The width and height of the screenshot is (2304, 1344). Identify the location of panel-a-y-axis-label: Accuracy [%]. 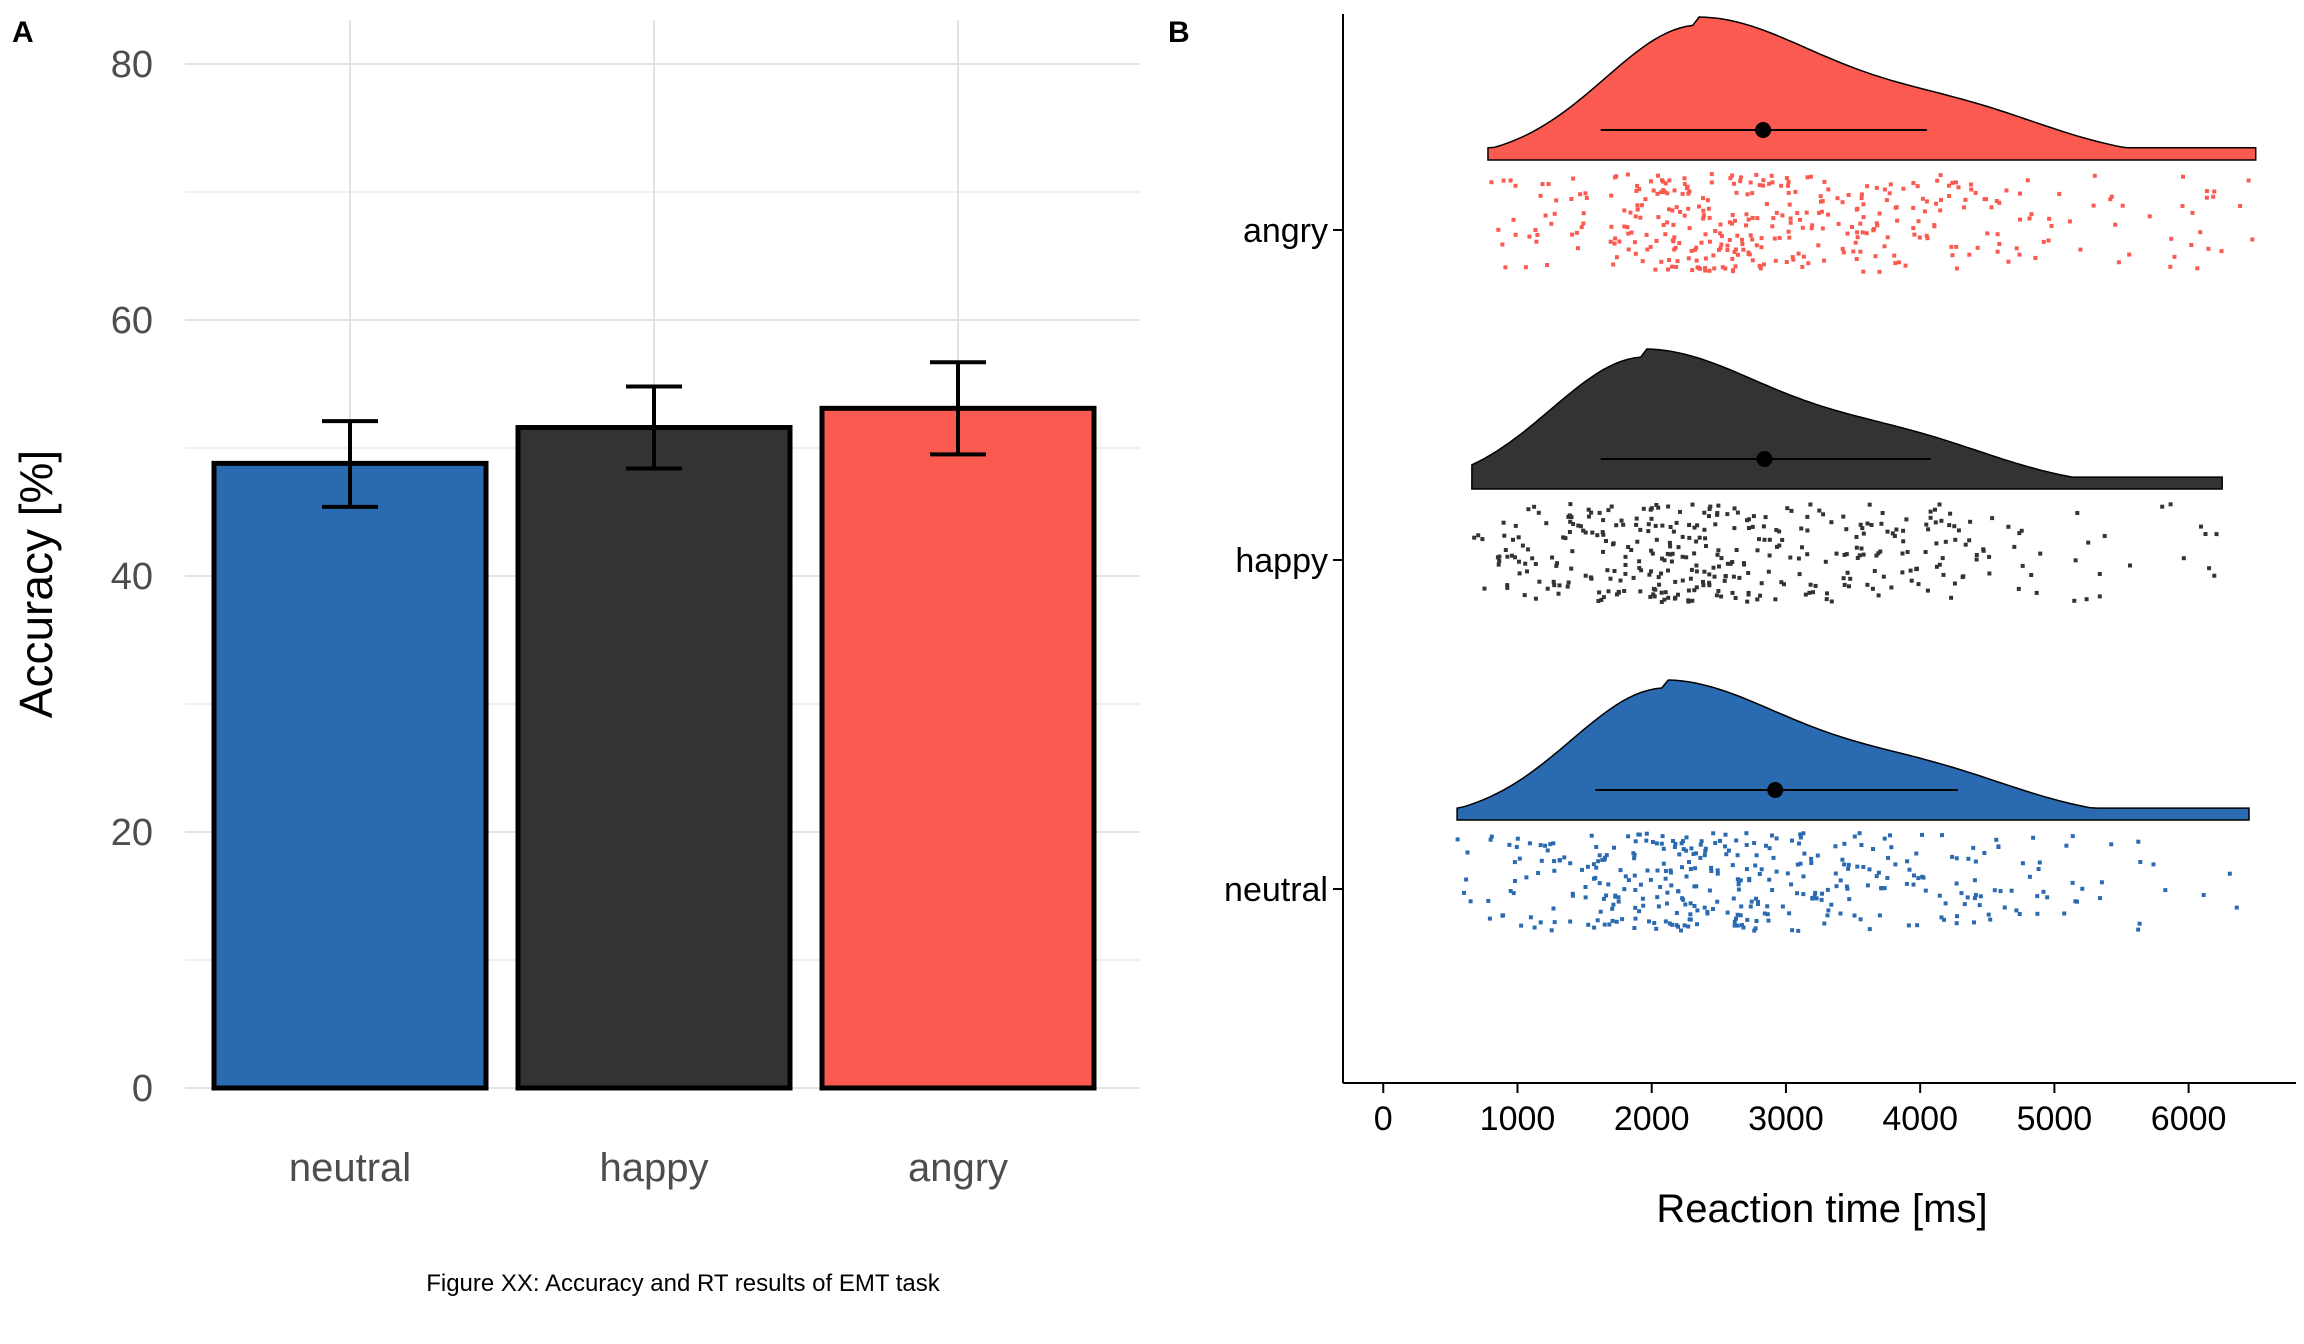
(36, 584).